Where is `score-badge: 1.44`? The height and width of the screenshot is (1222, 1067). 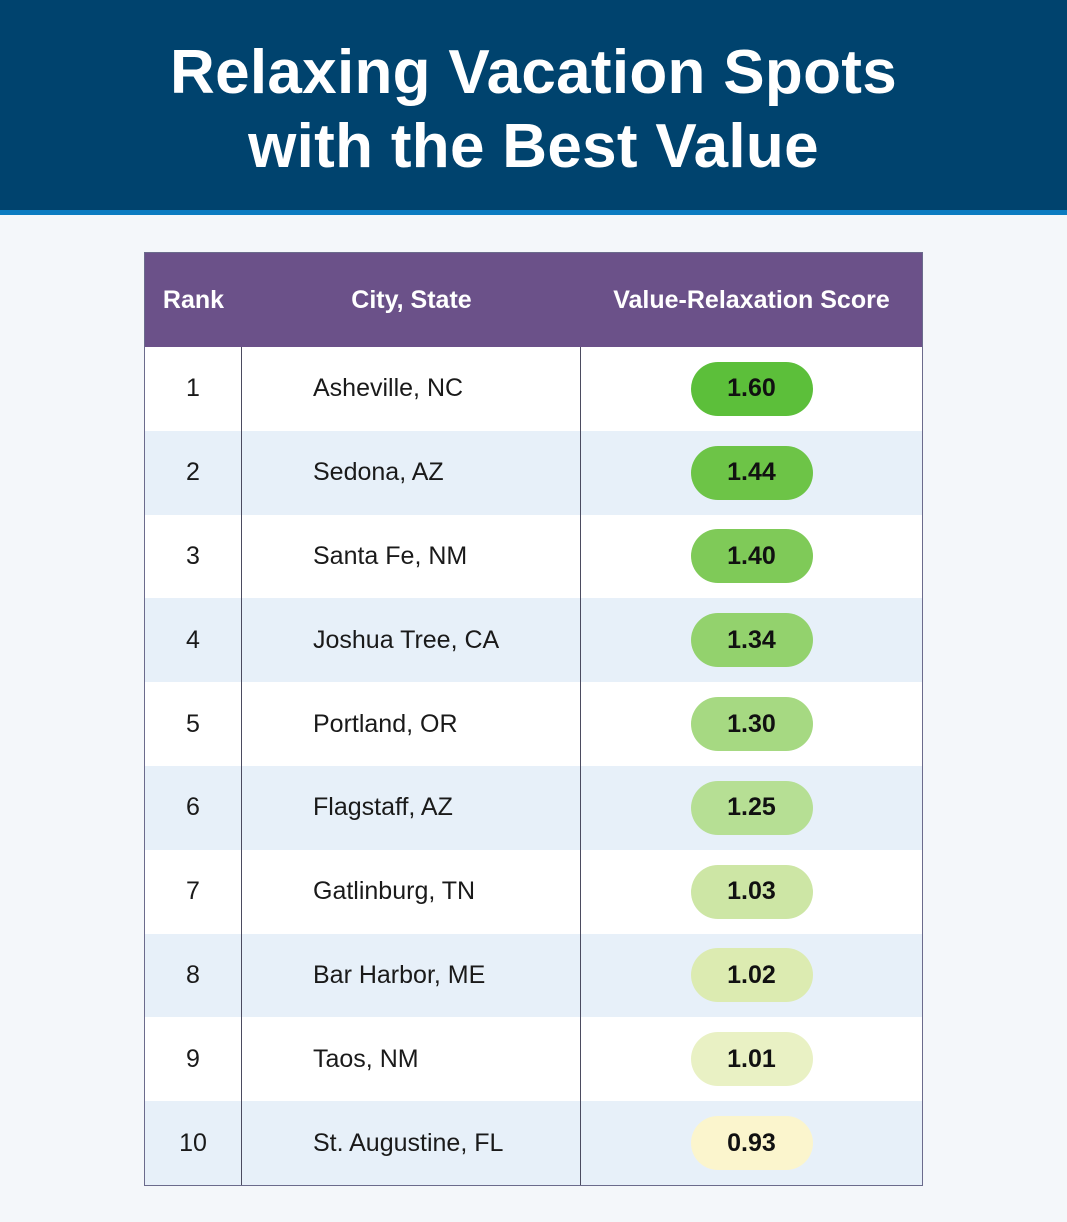 score-badge: 1.44 is located at coordinates (751, 472).